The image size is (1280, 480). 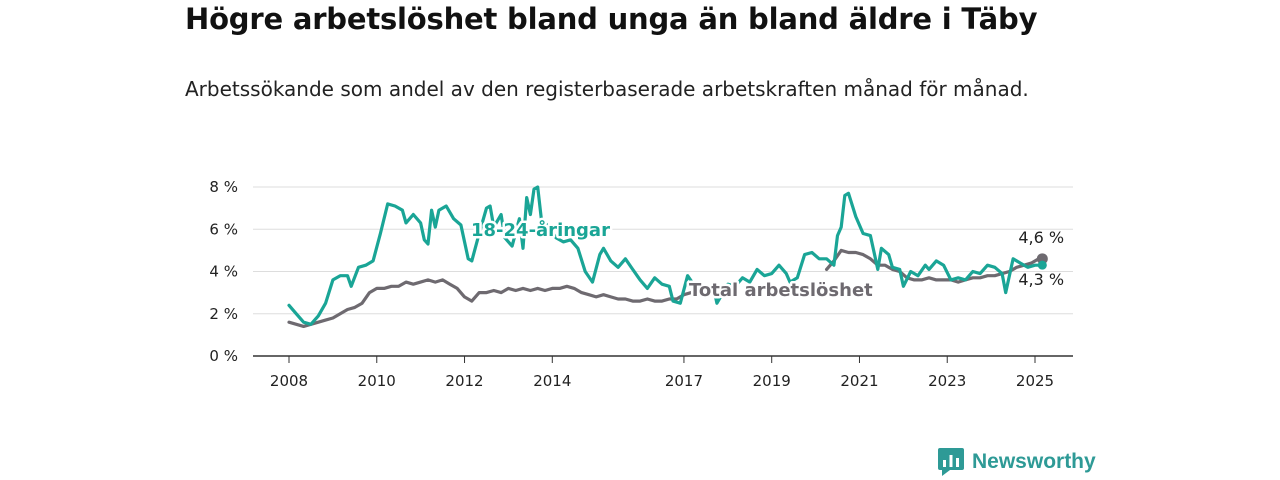 I want to click on x-tick-label: 2021, so click(x=859, y=381).